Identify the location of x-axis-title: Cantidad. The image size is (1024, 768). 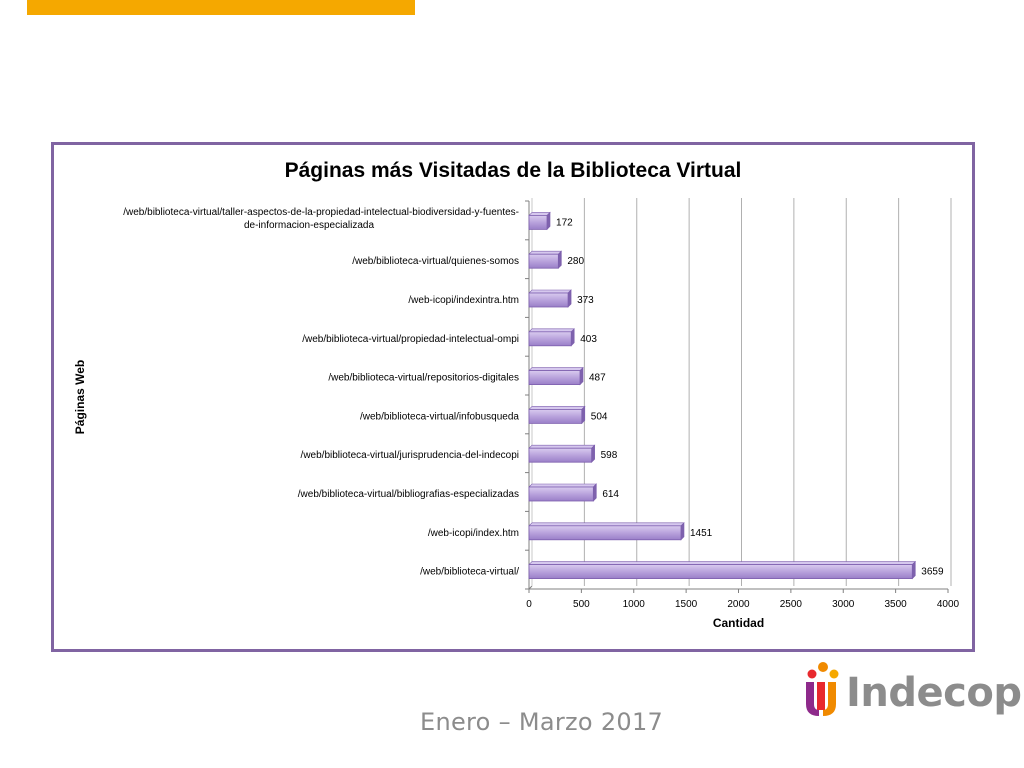
(738, 623).